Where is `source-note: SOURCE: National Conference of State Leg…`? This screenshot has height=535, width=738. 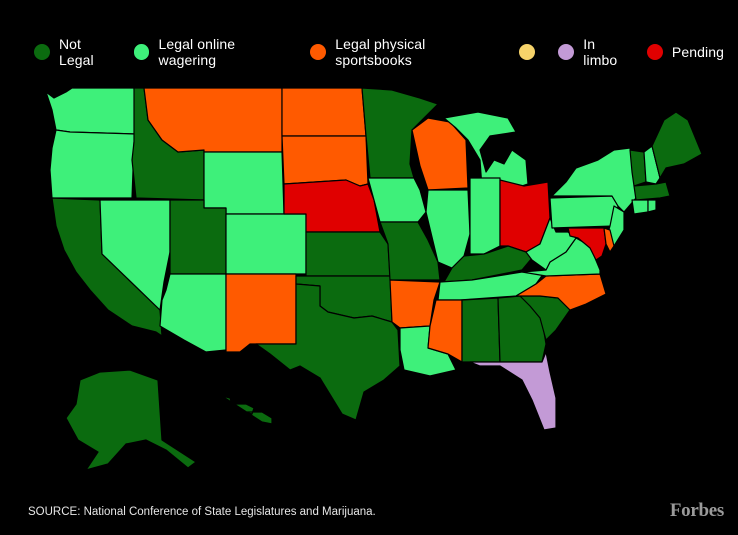 source-note: SOURCE: National Conference of State Leg… is located at coordinates (202, 512).